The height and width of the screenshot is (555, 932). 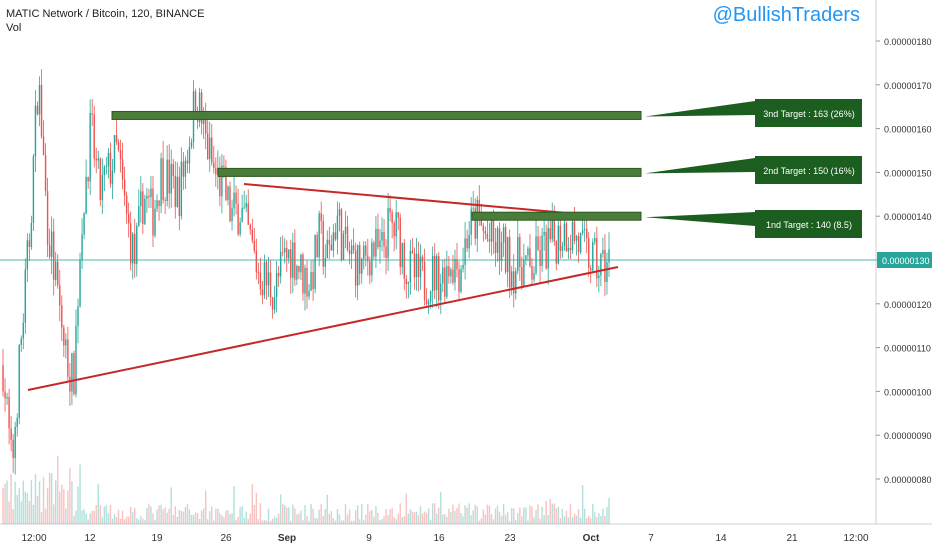 What do you see at coordinates (422, 200) in the screenshot?
I see `upper-trendline` at bounding box center [422, 200].